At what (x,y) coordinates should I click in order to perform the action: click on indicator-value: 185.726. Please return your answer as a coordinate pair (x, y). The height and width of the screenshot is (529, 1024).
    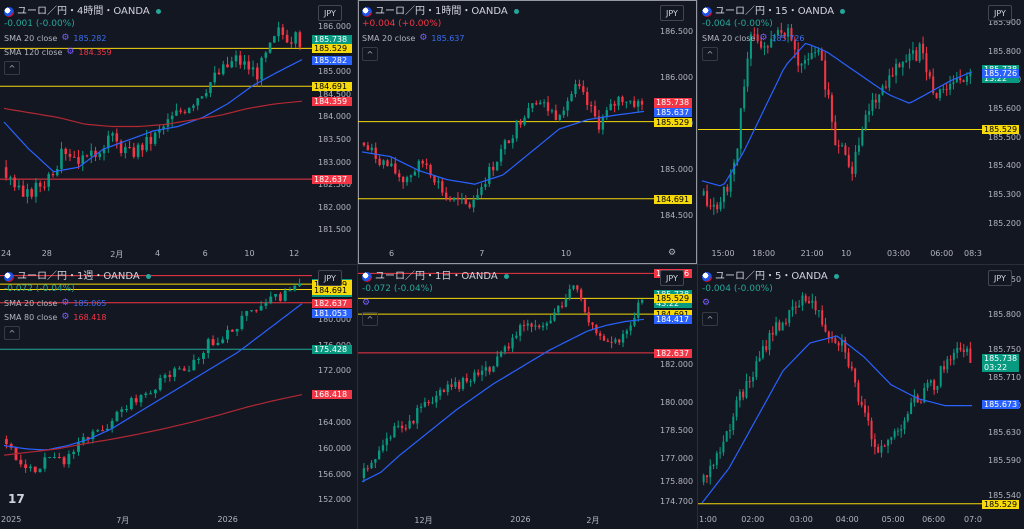
    Looking at the image, I should click on (788, 38).